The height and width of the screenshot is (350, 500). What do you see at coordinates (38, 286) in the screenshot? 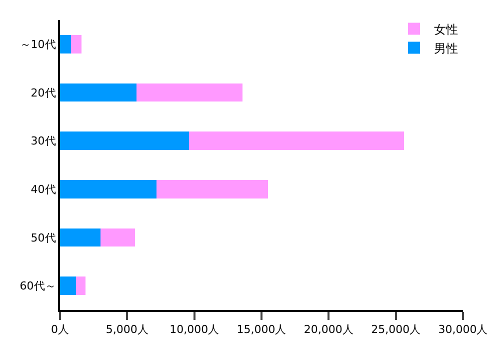
I see `y-tick-label: 60代～` at bounding box center [38, 286].